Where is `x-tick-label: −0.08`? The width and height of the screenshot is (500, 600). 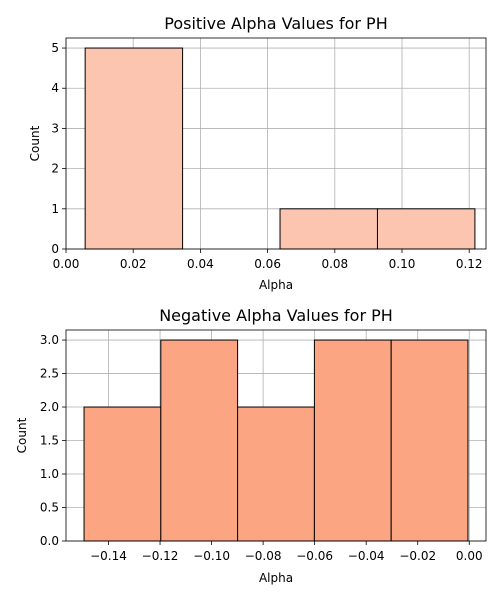
x-tick-label: −0.08 is located at coordinates (263, 556).